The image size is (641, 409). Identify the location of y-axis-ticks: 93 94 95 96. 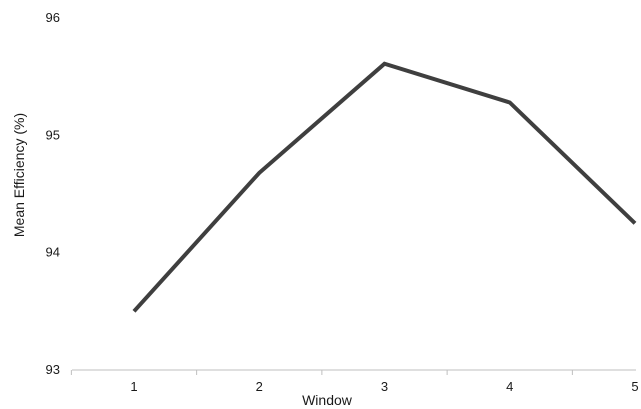
(53, 193).